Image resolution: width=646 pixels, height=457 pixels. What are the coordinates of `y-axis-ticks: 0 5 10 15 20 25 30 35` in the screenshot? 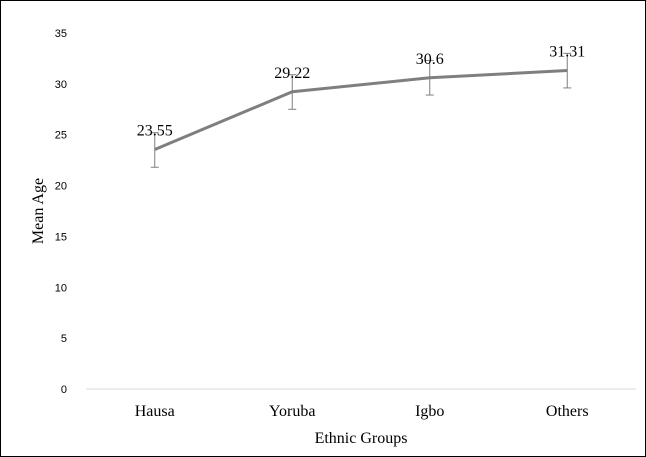 It's located at (61, 212).